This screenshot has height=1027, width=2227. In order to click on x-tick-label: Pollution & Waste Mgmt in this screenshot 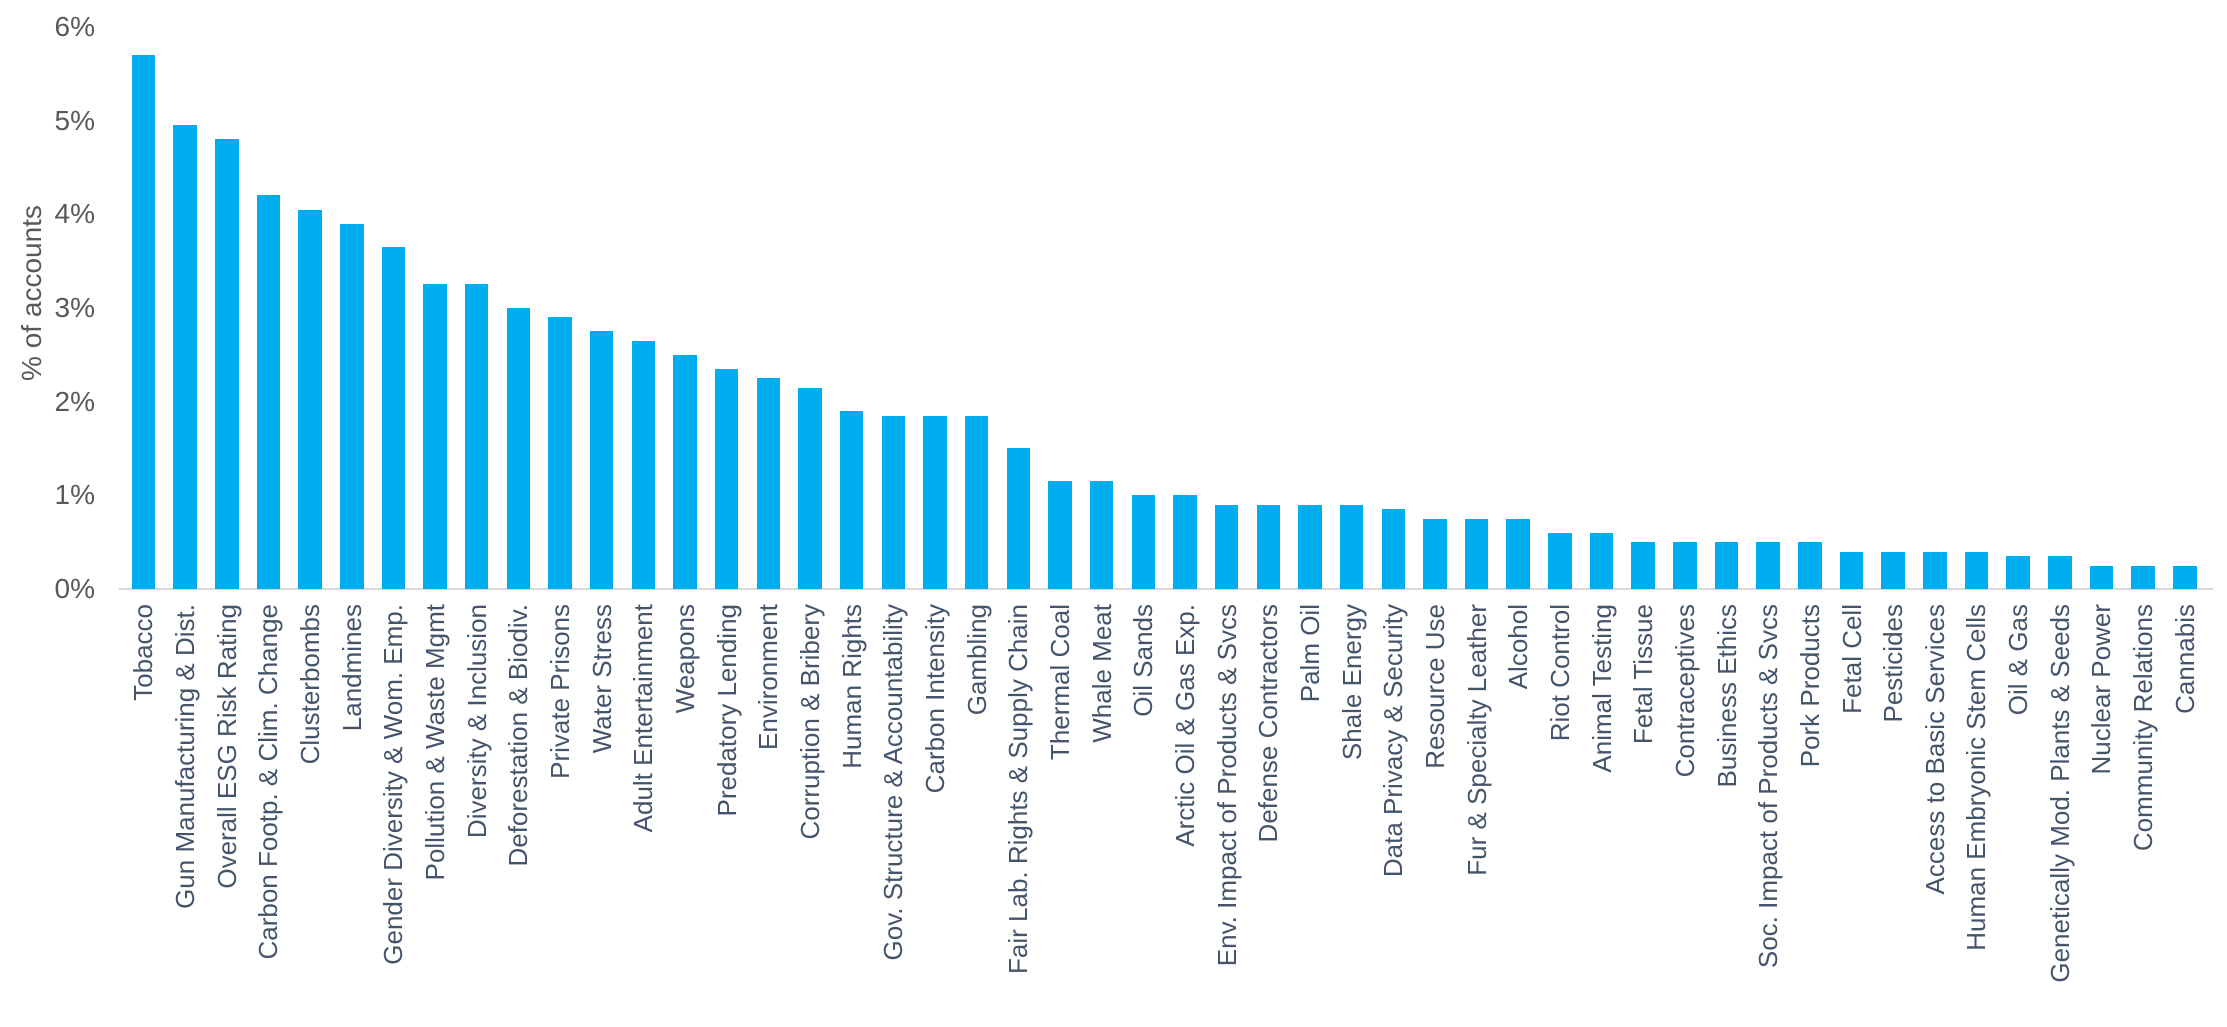, I will do `click(435, 742)`.